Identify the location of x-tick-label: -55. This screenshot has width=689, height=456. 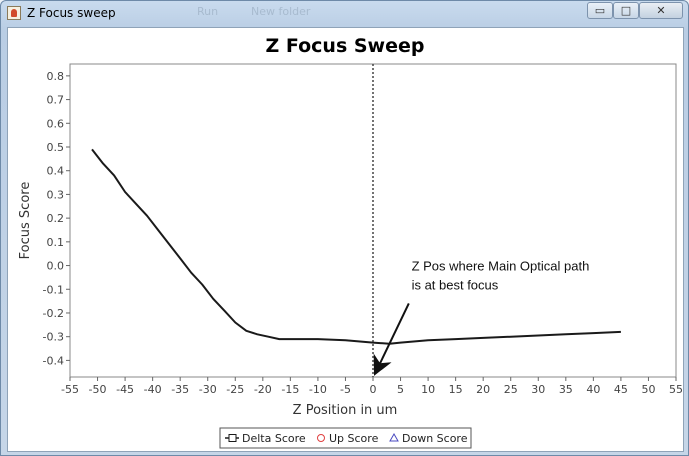
(70, 389).